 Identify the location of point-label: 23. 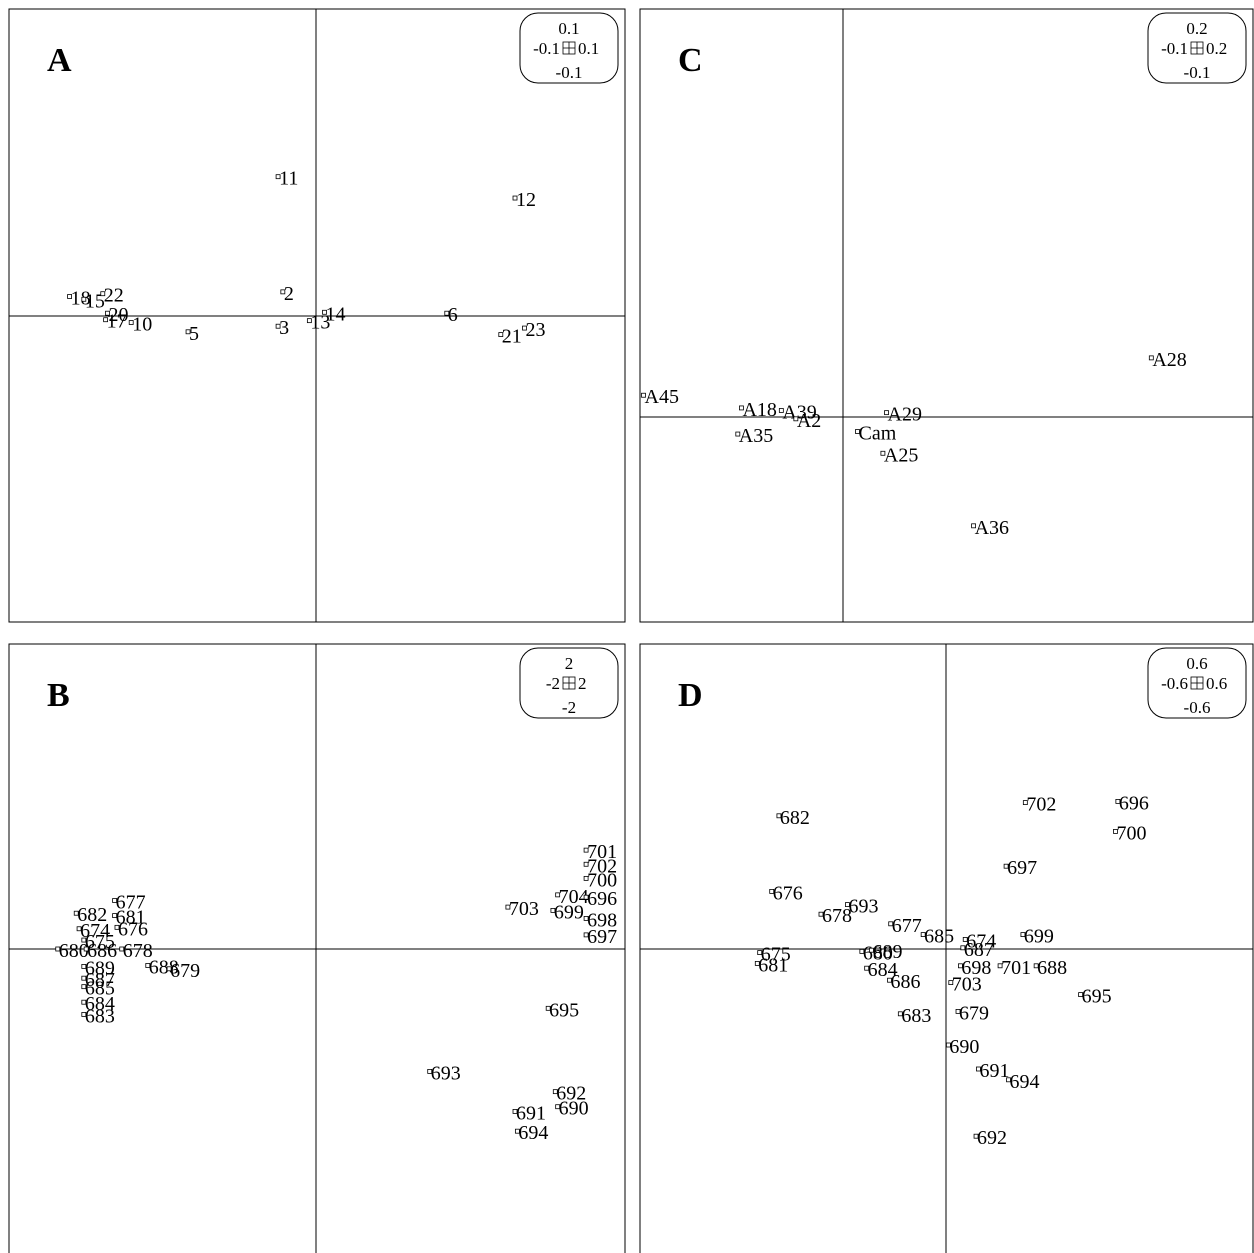
(535, 330).